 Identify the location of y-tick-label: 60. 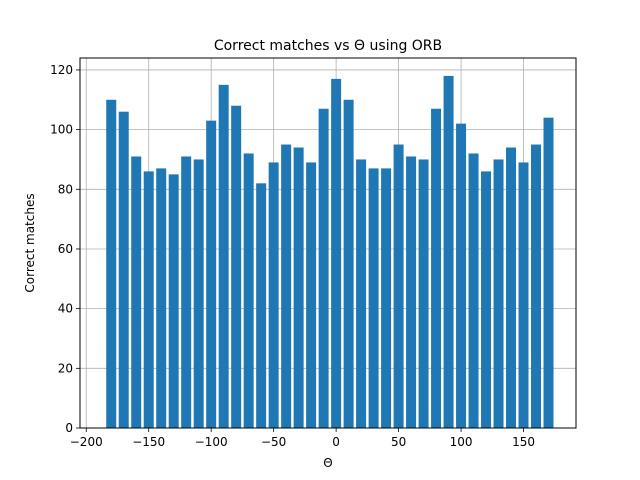
(65, 249).